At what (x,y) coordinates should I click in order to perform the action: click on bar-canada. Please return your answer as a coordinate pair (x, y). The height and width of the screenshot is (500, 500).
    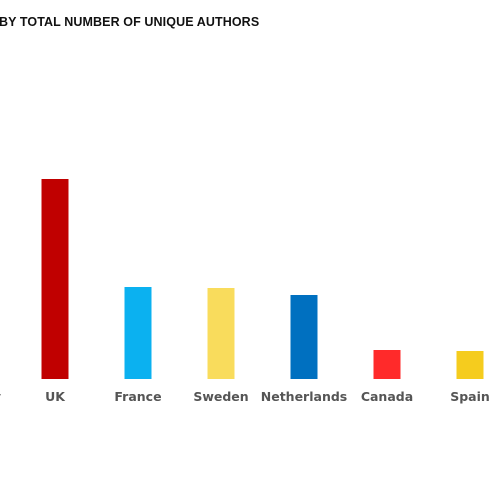
    Looking at the image, I should click on (387, 364).